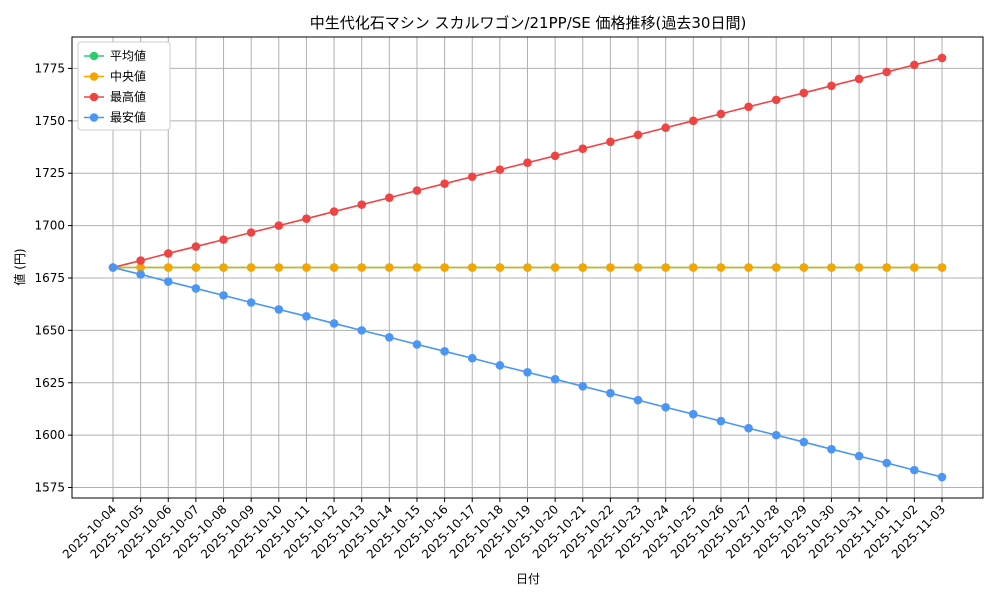  Describe the element at coordinates (49, 330) in the screenshot. I see `y-tick-label: 1650` at that location.